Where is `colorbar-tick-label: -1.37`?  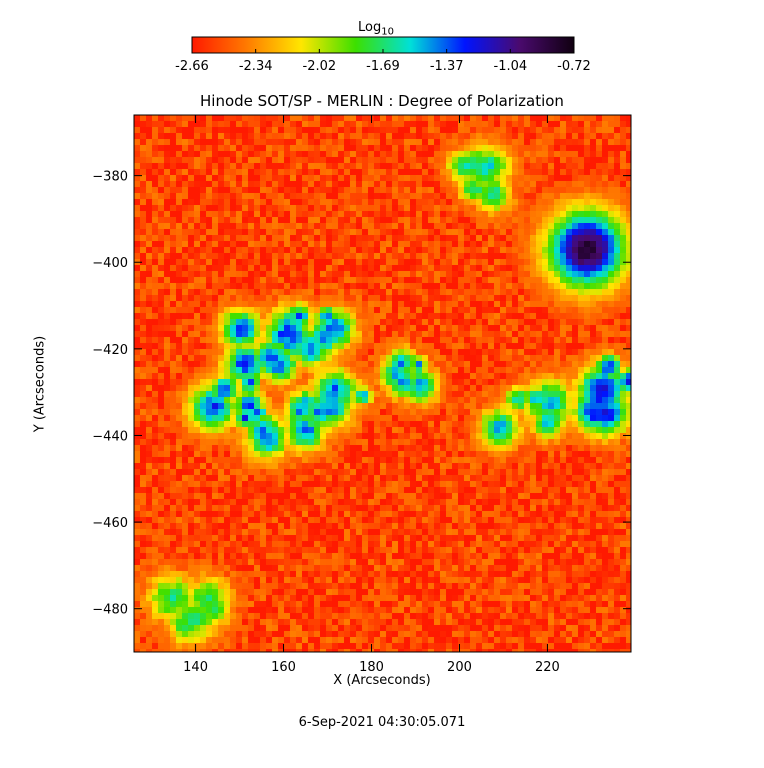 colorbar-tick-label: -1.37 is located at coordinates (447, 66).